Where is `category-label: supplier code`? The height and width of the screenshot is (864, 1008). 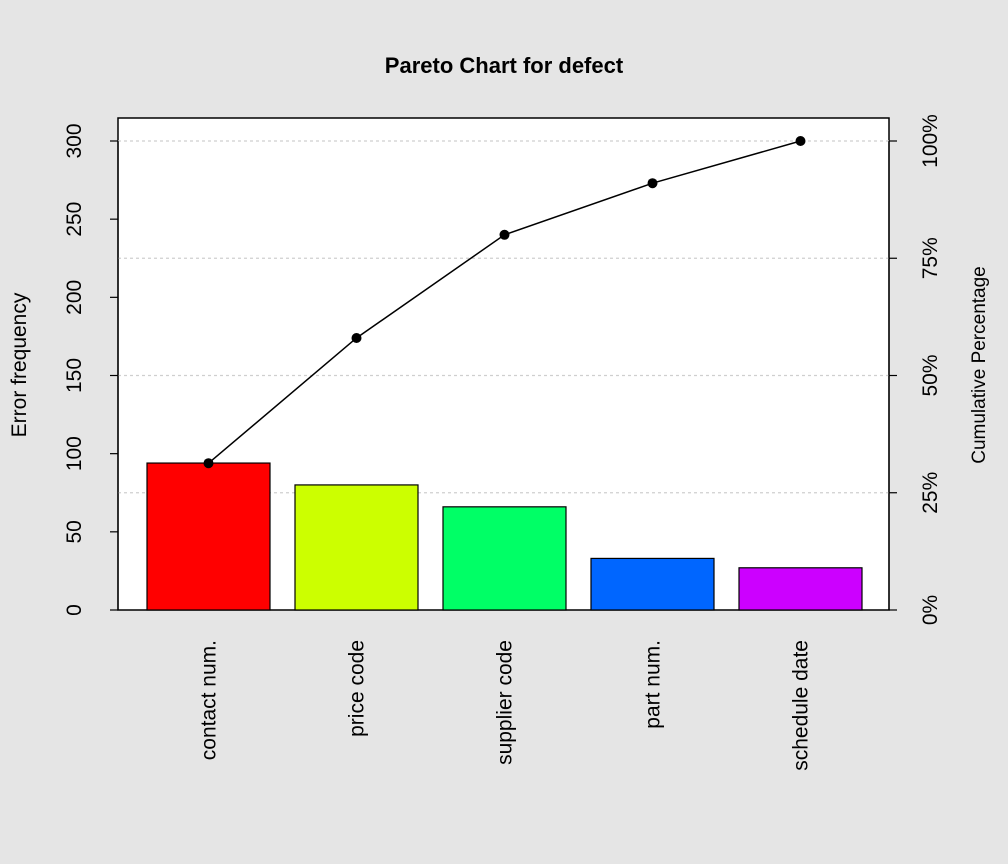
category-label: supplier code is located at coordinates (505, 702).